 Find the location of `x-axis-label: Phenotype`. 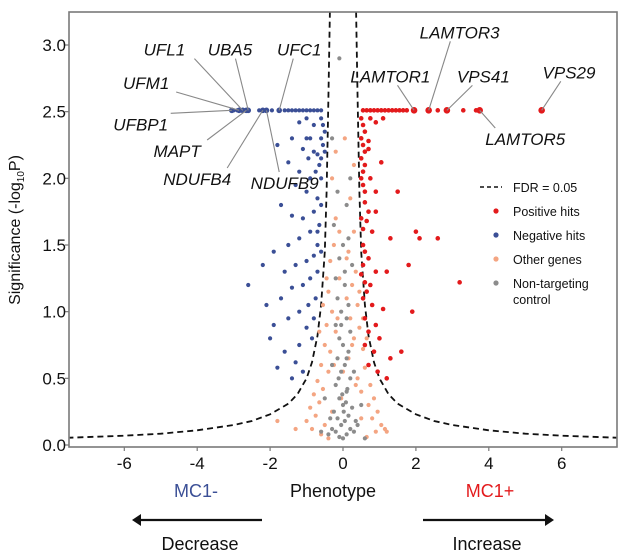

x-axis-label: Phenotype is located at coordinates (333, 491).